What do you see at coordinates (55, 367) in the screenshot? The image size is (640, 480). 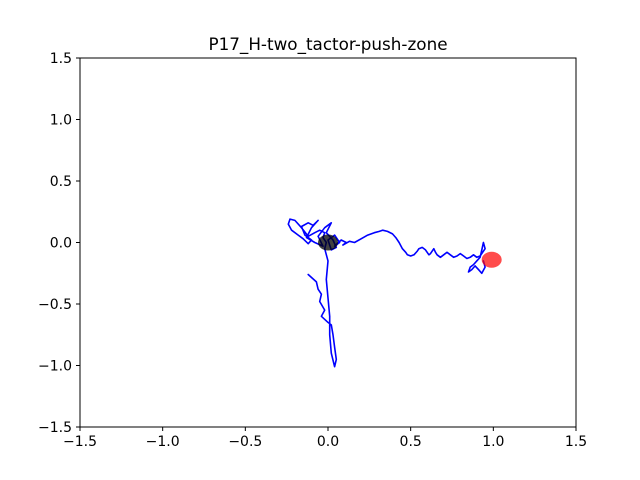 I see `y-tick-label: −1.0` at bounding box center [55, 367].